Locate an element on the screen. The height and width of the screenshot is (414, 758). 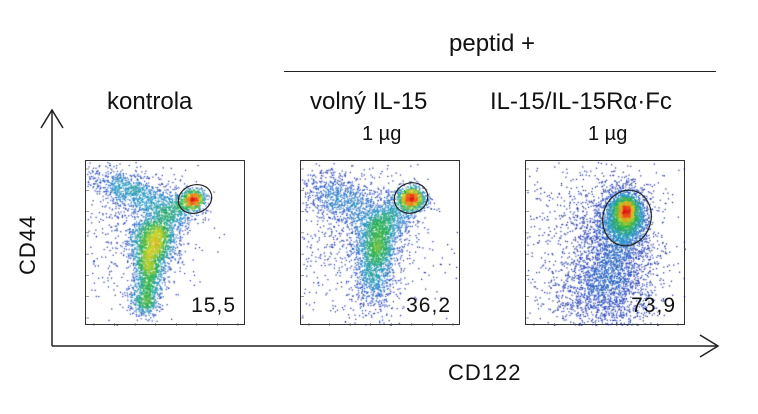
gate-value: 15,5 is located at coordinates (213, 305).